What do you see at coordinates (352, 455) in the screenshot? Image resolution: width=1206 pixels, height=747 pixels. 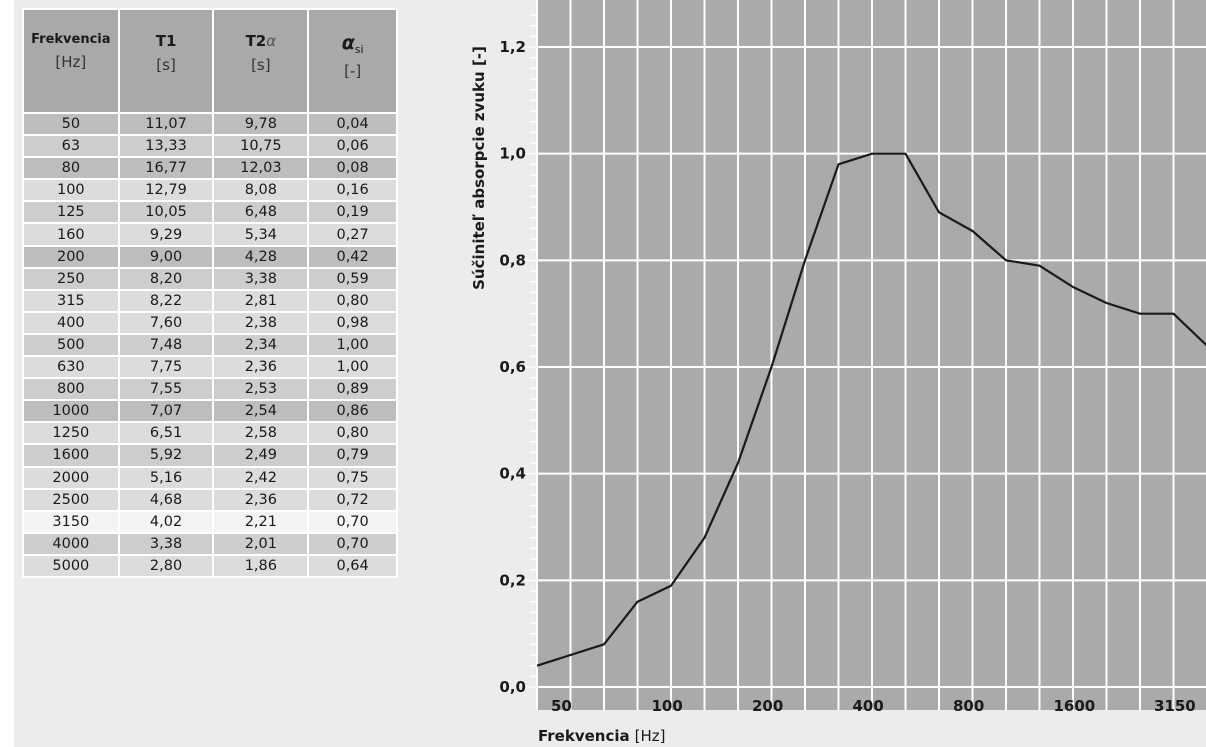 I see `cell-alpha: 0,79` at bounding box center [352, 455].